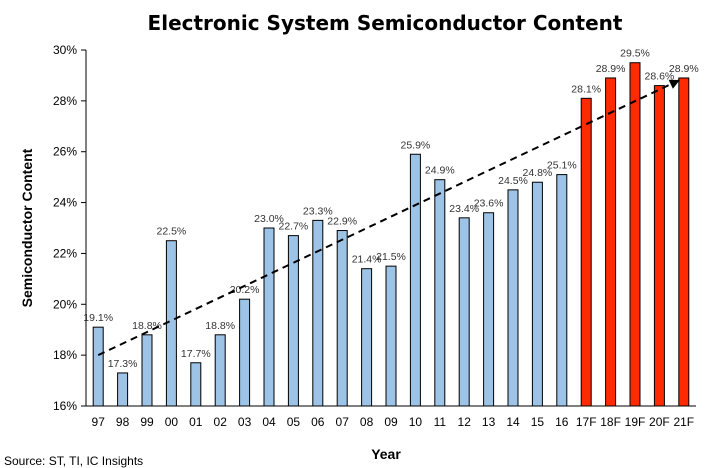 The height and width of the screenshot is (468, 710). I want to click on data-label: 24.5%, so click(513, 181).